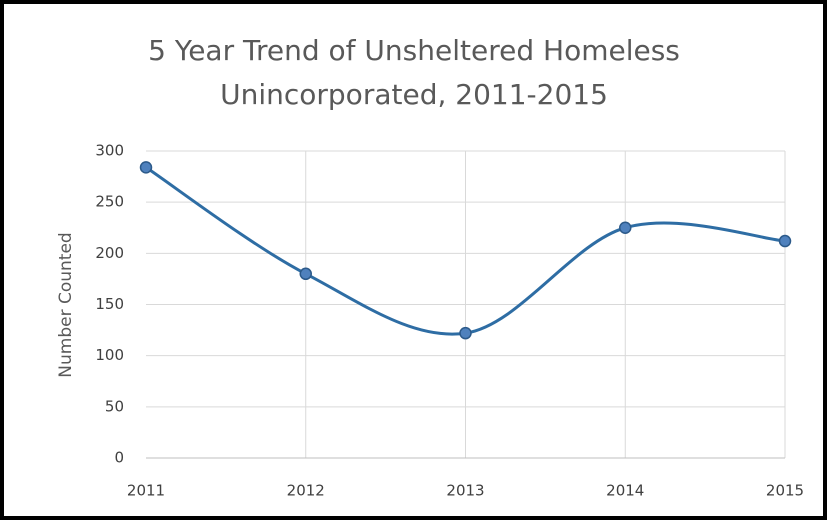 This screenshot has height=520, width=827. What do you see at coordinates (109, 202) in the screenshot?
I see `y-tick-label: 250` at bounding box center [109, 202].